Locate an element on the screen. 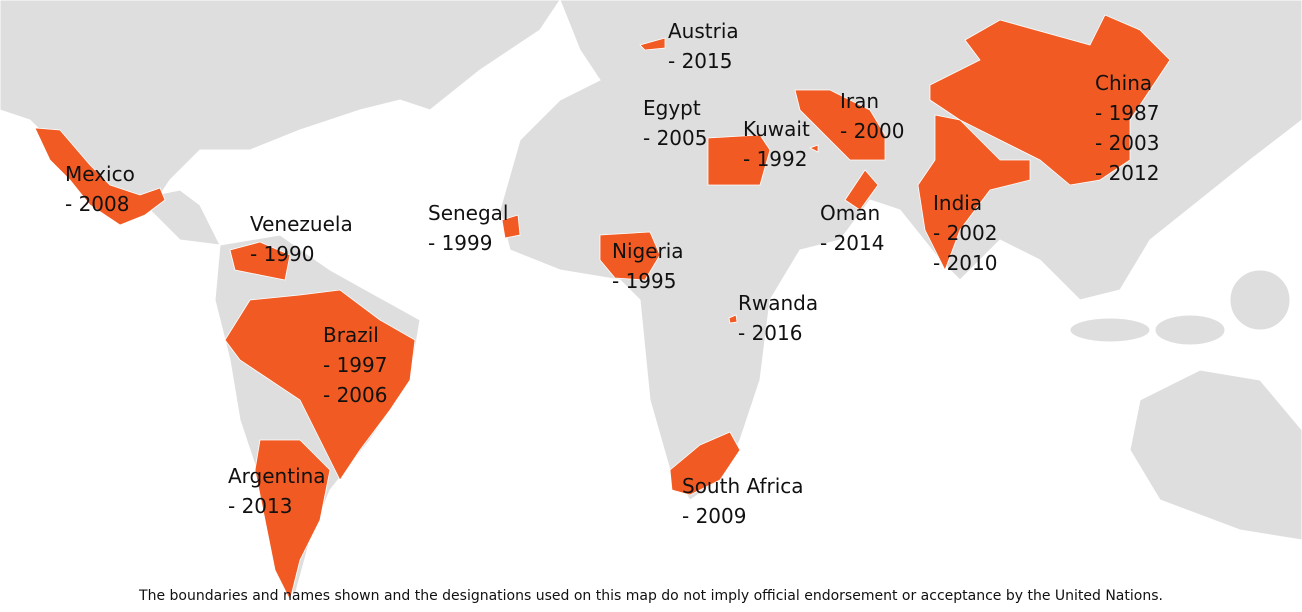 The image size is (1302, 612). oman is located at coordinates (861, 190).